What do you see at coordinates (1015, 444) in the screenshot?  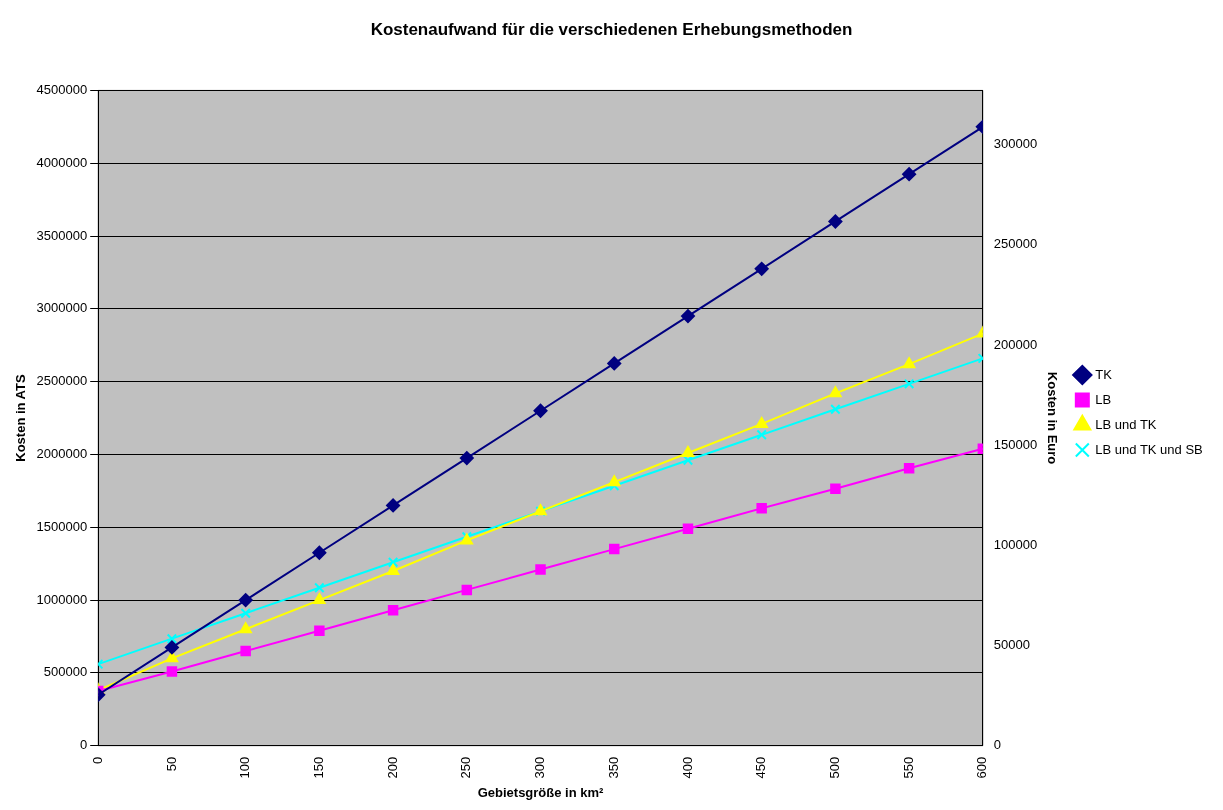 I see `y2-tick-label: 150000` at bounding box center [1015, 444].